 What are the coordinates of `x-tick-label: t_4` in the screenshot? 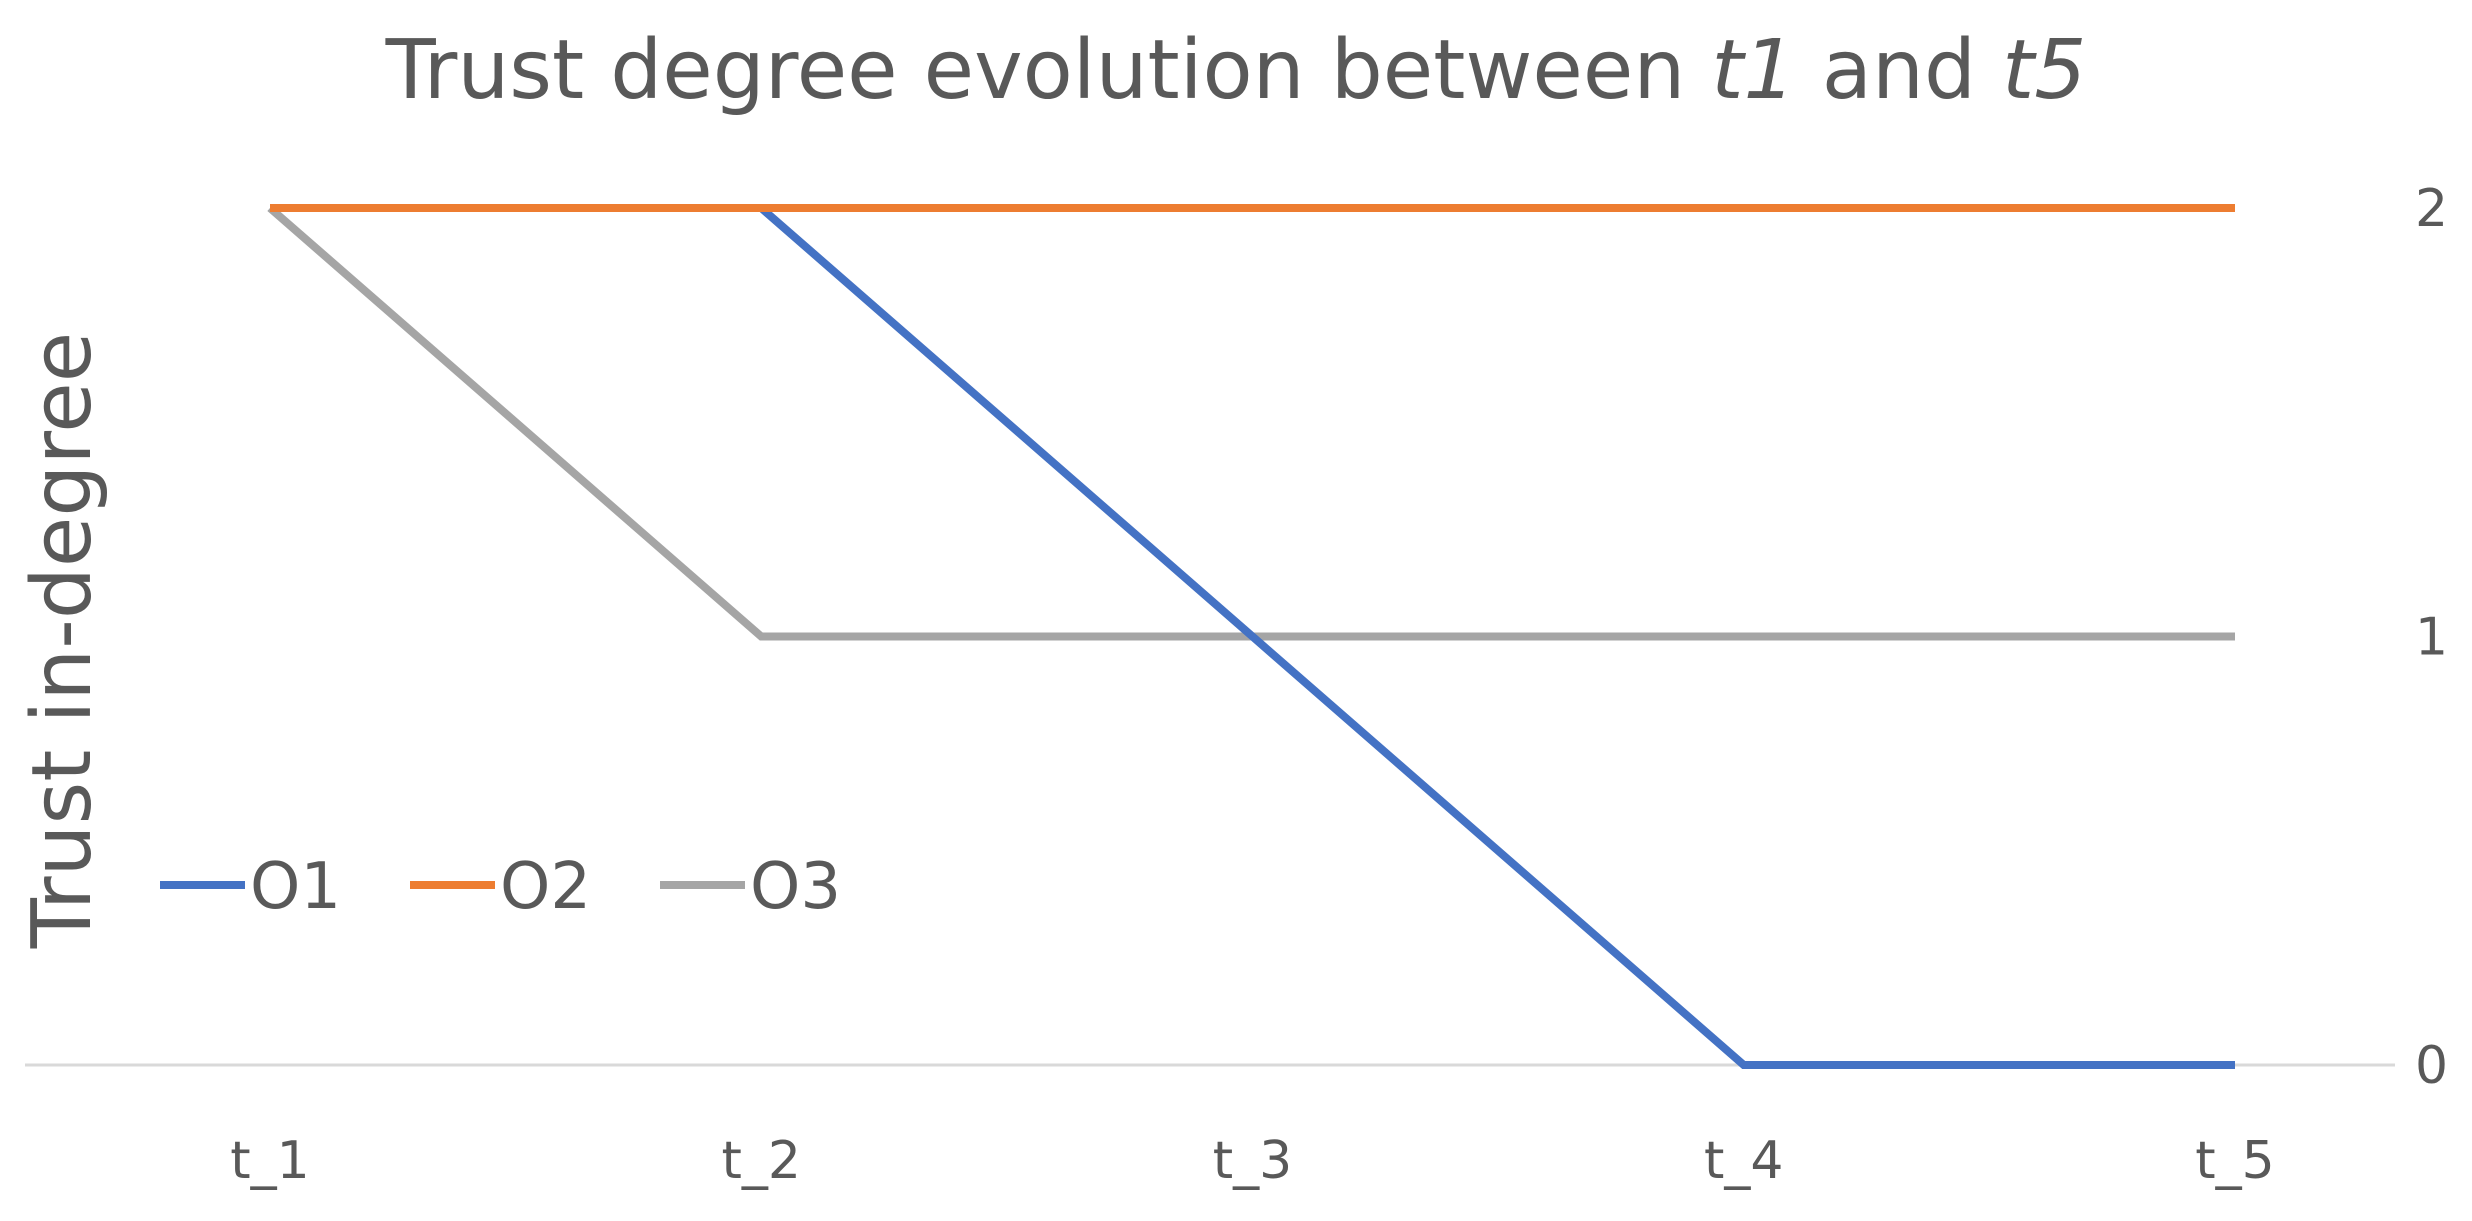 It's located at (1743, 1161).